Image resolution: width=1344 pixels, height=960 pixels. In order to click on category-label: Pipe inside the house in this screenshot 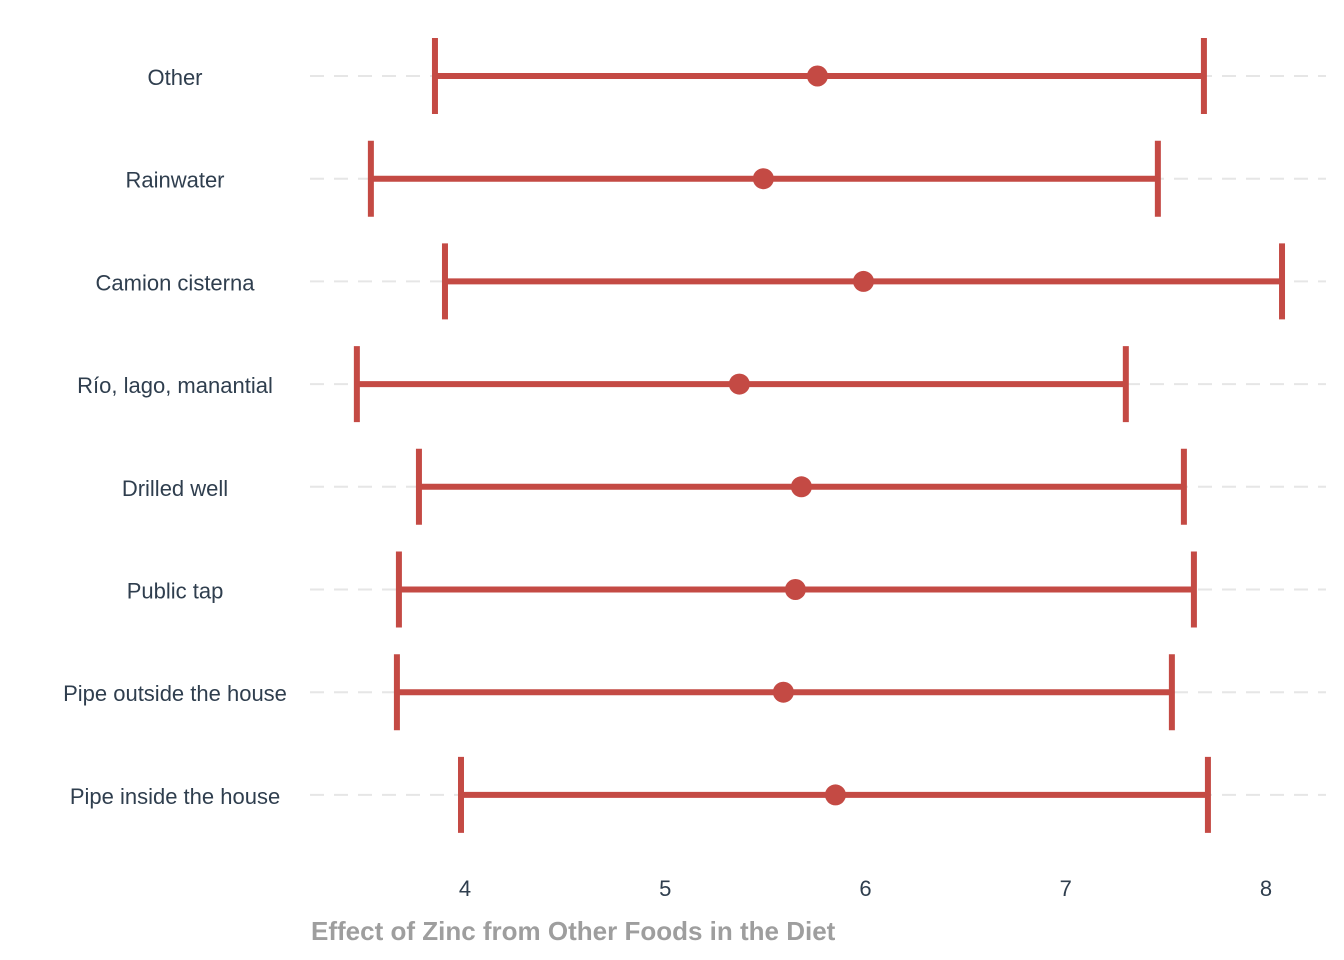, I will do `click(175, 796)`.